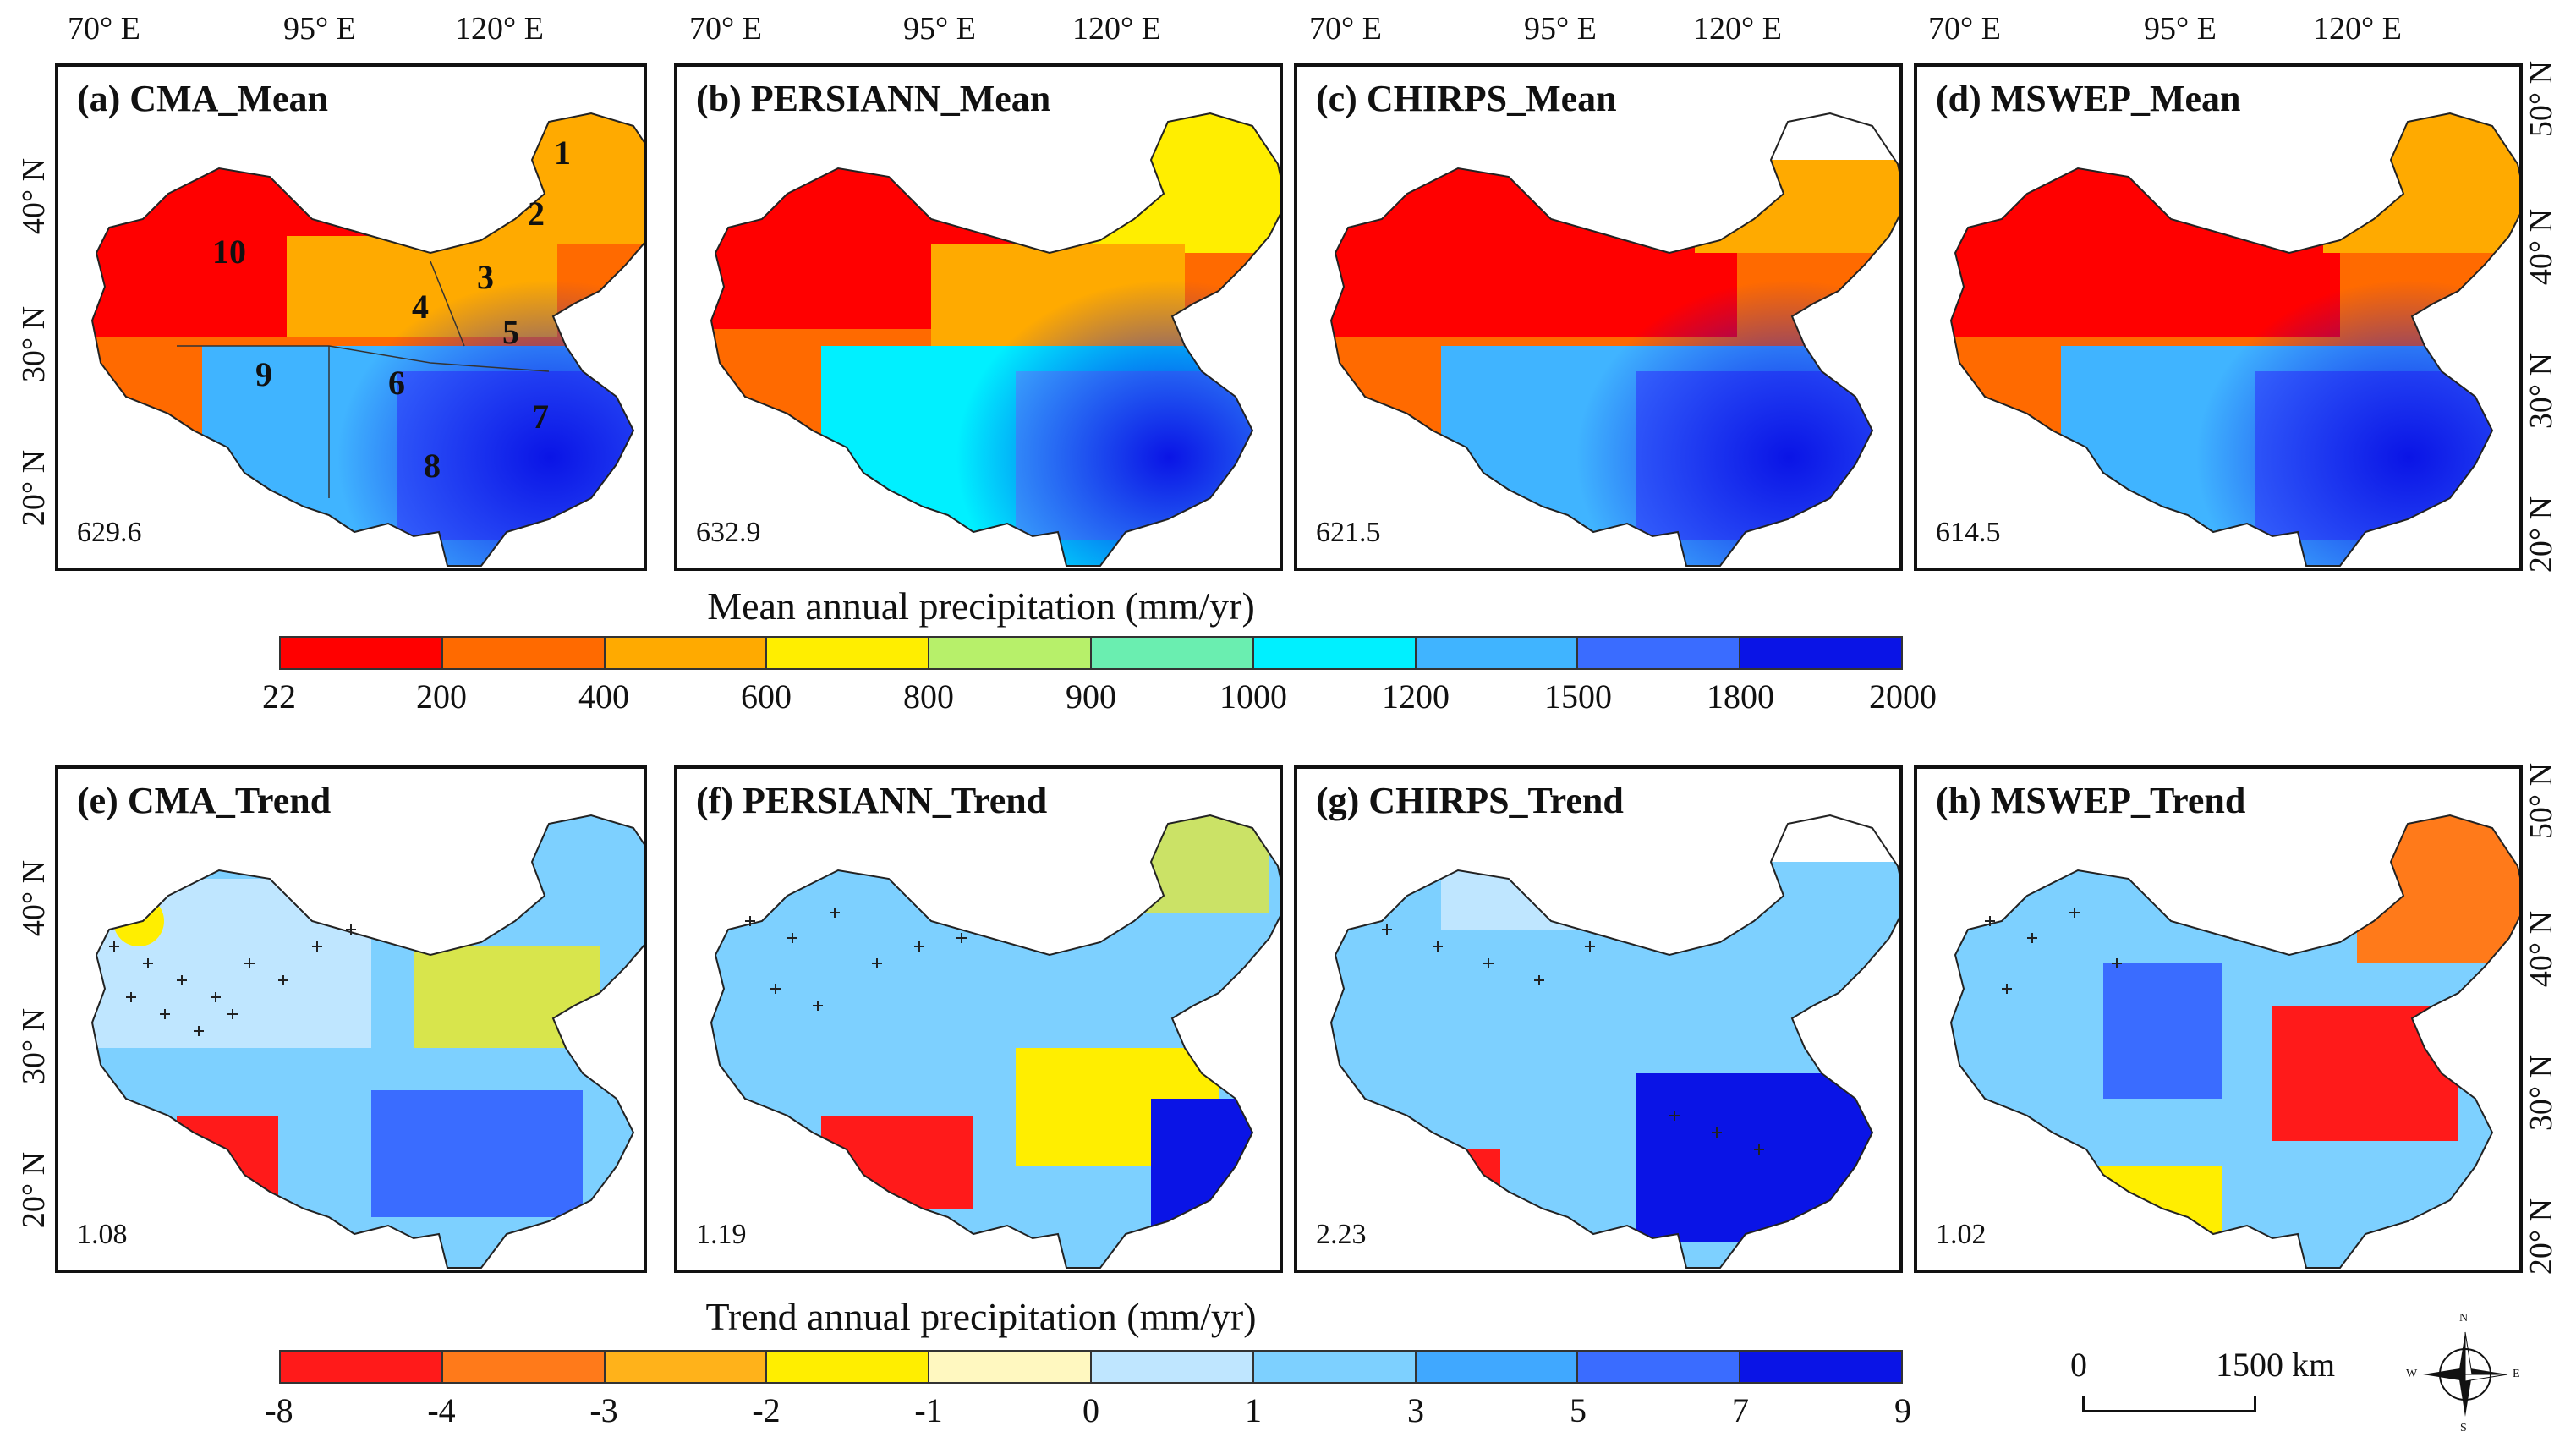 The image size is (2576, 1448). I want to click on compass-rose-icon: N S E W, so click(2463, 1373).